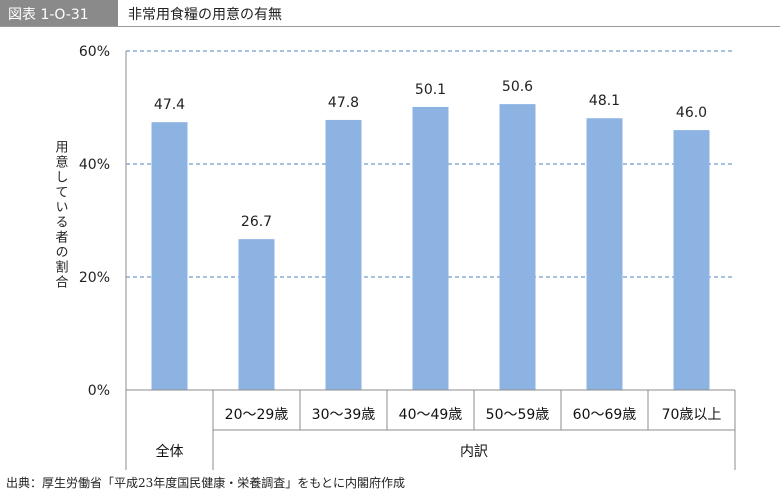 The width and height of the screenshot is (780, 493). I want to click on data-label: 48.1, so click(604, 101).